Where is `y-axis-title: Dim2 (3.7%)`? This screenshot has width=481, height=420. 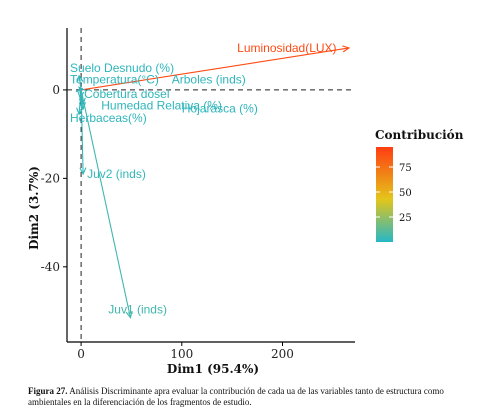
y-axis-title: Dim2 (3.7%) is located at coordinates (34, 208).